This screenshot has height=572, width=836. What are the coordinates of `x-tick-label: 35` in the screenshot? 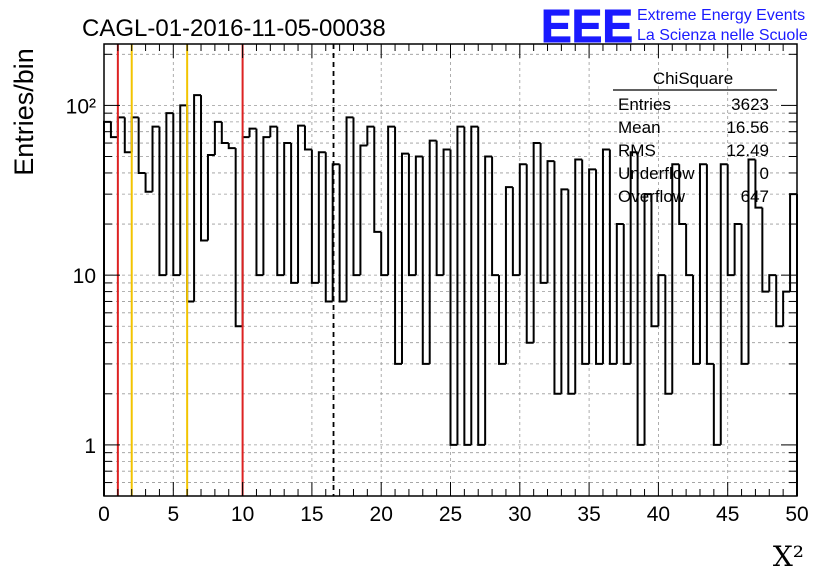 It's located at (588, 514).